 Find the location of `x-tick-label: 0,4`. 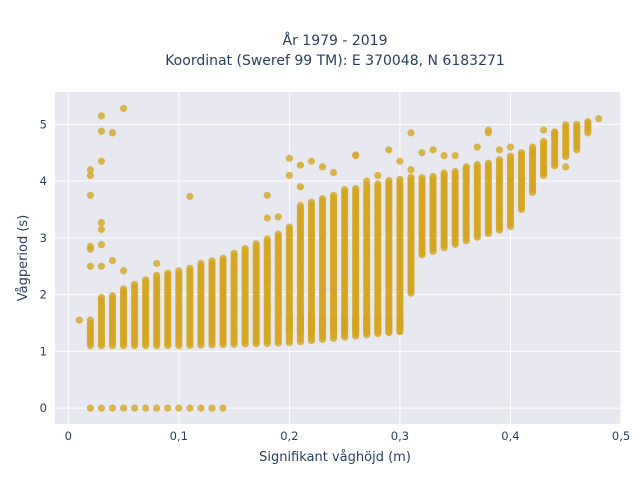

x-tick-label: 0,4 is located at coordinates (510, 436).